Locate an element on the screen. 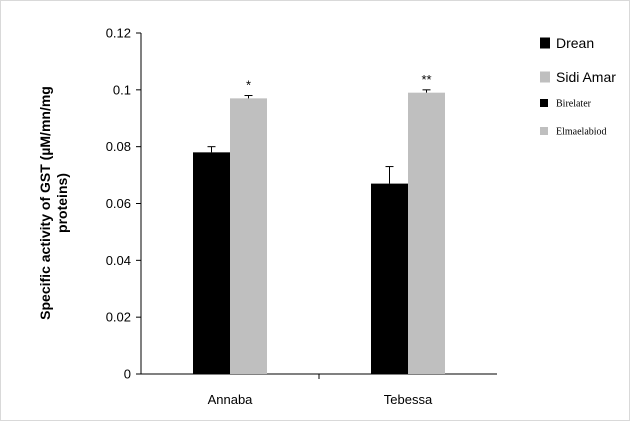 The width and height of the screenshot is (630, 421). legend-label: Elmaelabiod is located at coordinates (581, 132).